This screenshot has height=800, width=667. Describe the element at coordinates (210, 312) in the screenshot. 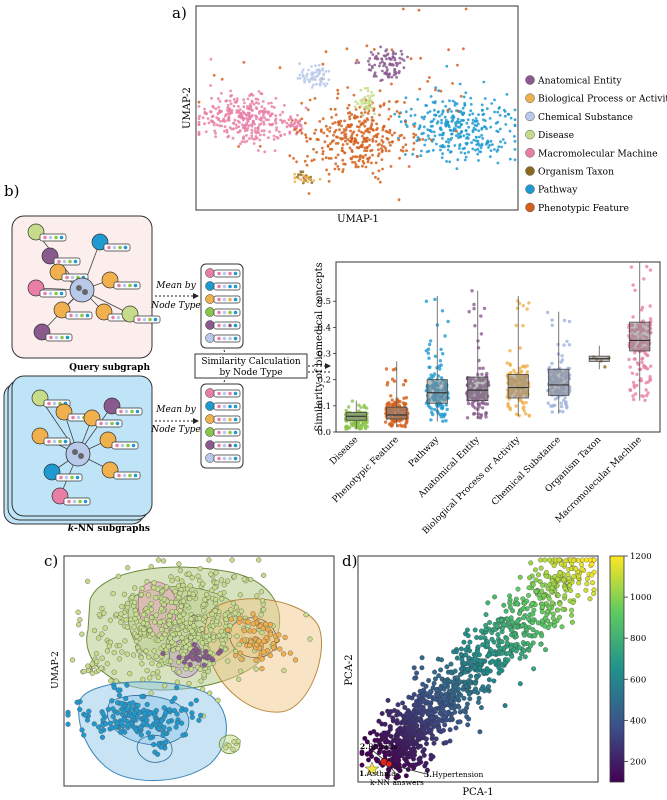

I see `vector-type-node` at that location.